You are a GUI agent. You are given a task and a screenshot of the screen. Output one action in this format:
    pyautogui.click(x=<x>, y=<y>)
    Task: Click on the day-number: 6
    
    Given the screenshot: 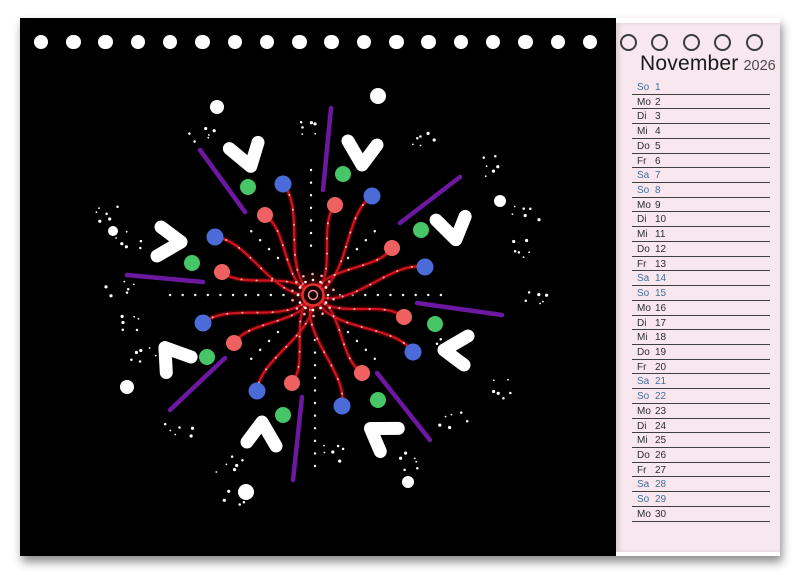 What is the action you would take?
    pyautogui.click(x=658, y=161)
    